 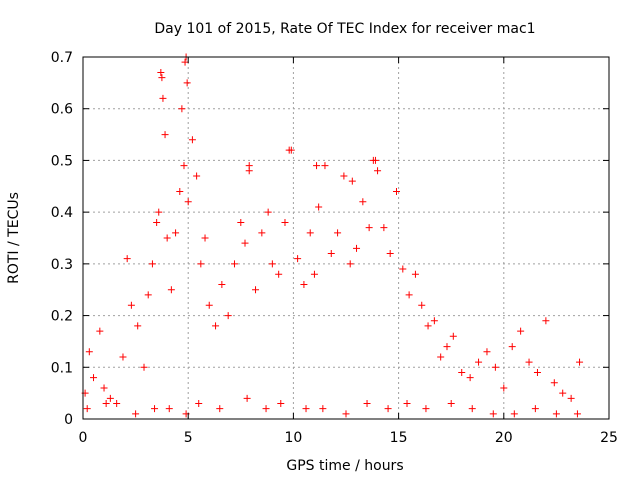 I want to click on y-tick-label: 0, so click(x=68, y=420).